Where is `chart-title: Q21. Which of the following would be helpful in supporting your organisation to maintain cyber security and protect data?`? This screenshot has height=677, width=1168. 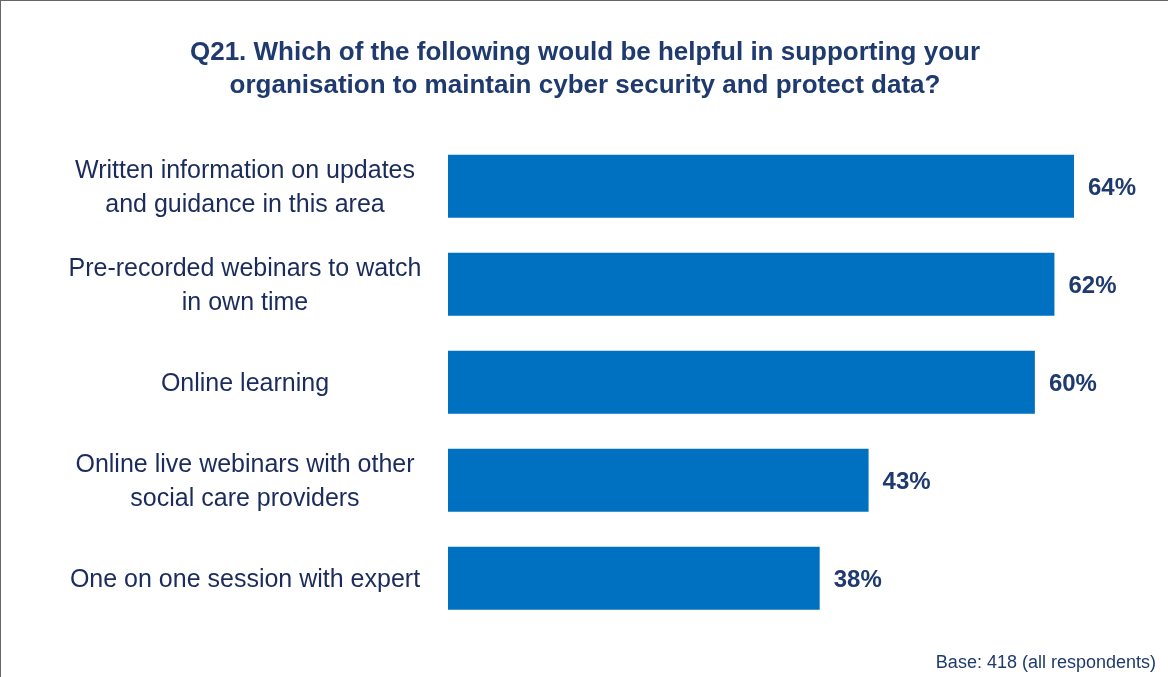
chart-title: Q21. Which of the following would be helpful in supporting your organisation to maintain cyber security and protect data? is located at coordinates (585, 68).